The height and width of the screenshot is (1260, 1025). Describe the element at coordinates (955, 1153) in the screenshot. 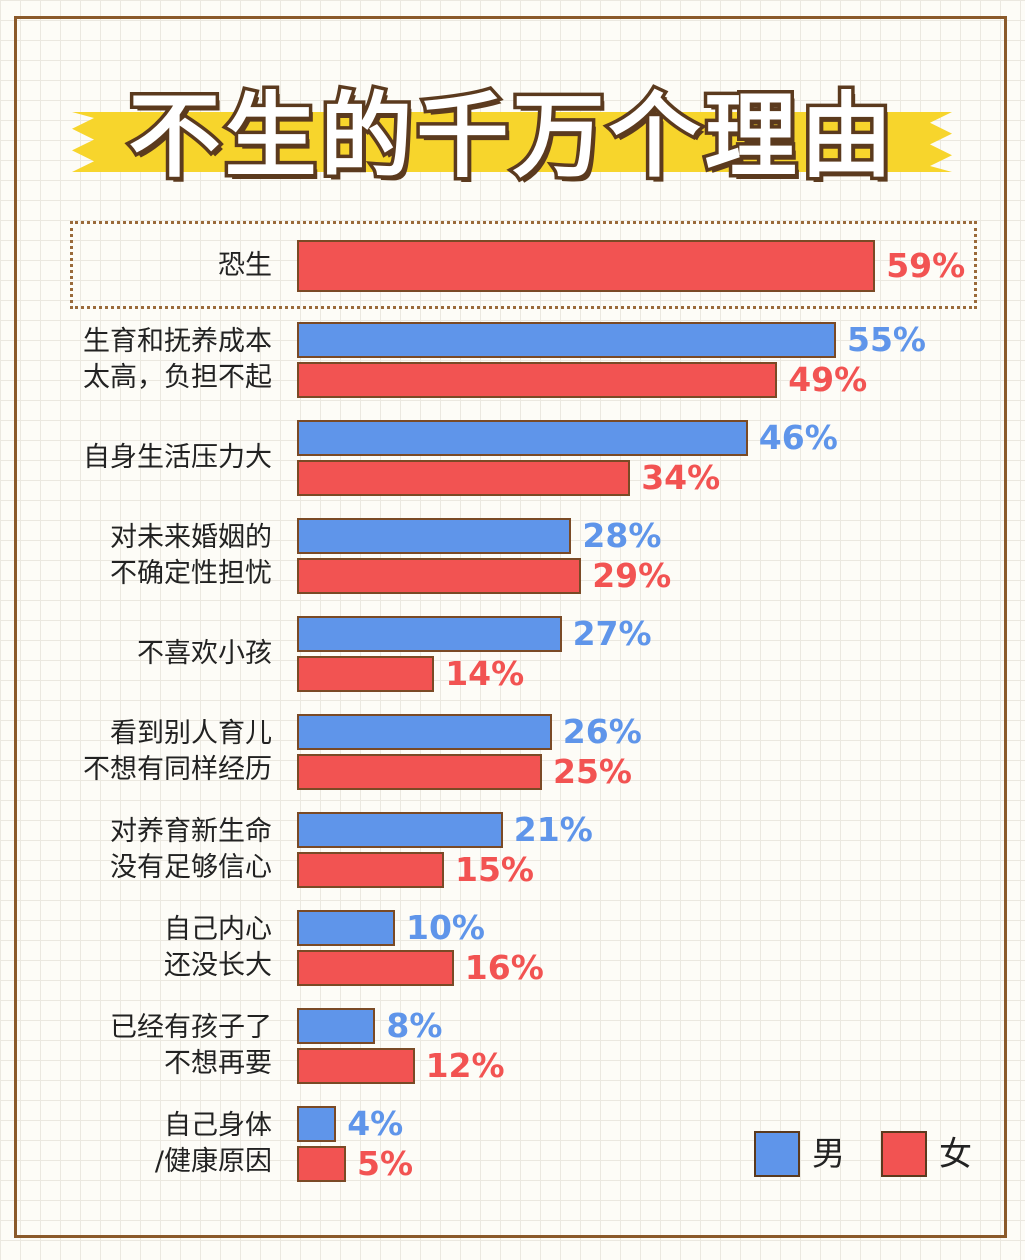

I see `legend-label-female: 女` at that location.